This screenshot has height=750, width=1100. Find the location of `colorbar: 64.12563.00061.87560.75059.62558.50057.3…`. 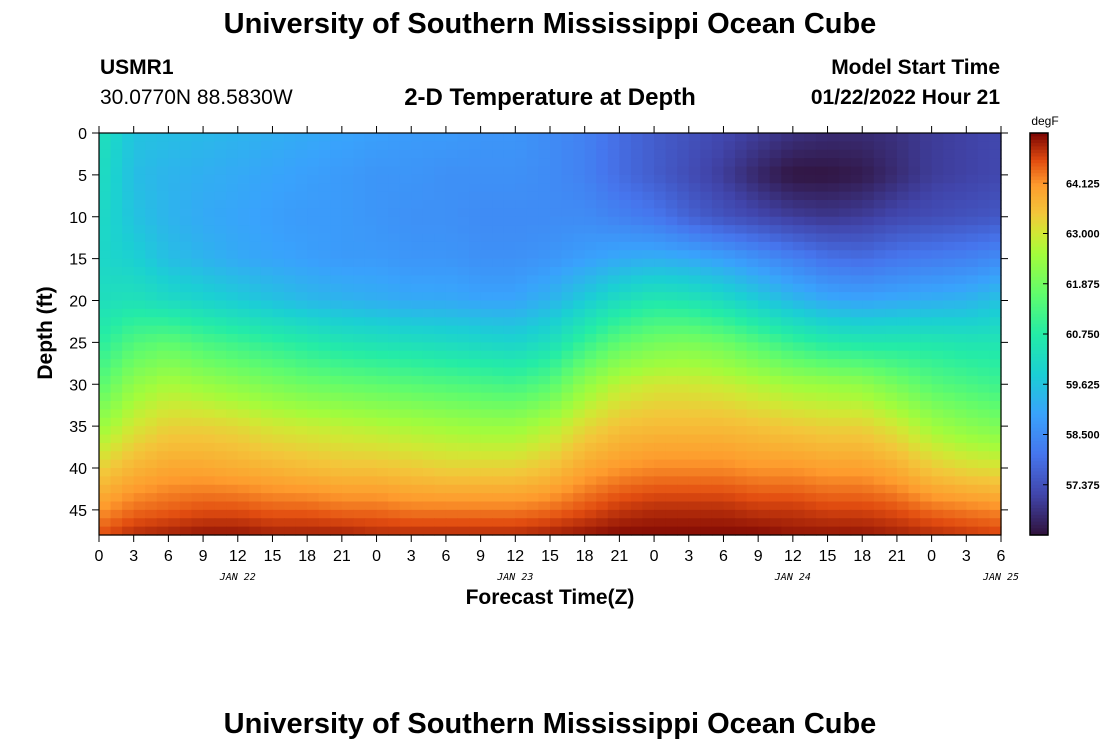

colorbar: 64.12563.00061.87560.75059.62558.50057.3… is located at coordinates (1064, 334).